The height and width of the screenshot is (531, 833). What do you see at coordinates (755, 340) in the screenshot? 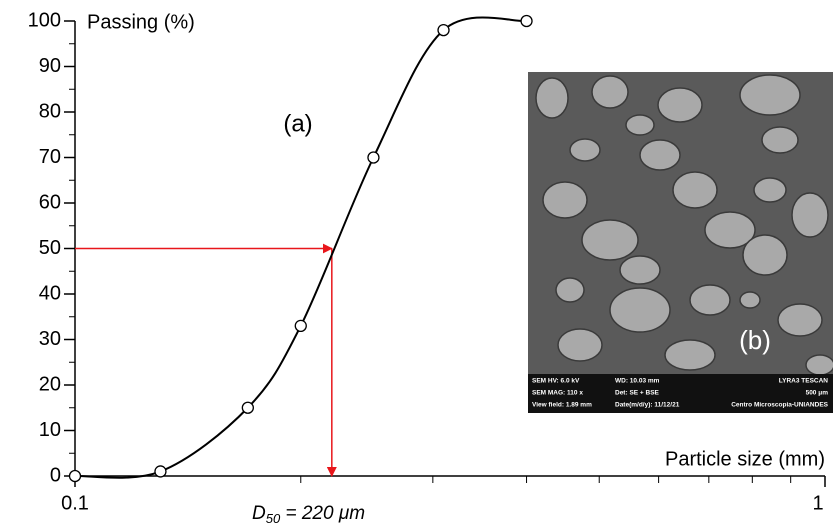
I see `inset-label: (b)` at bounding box center [755, 340].